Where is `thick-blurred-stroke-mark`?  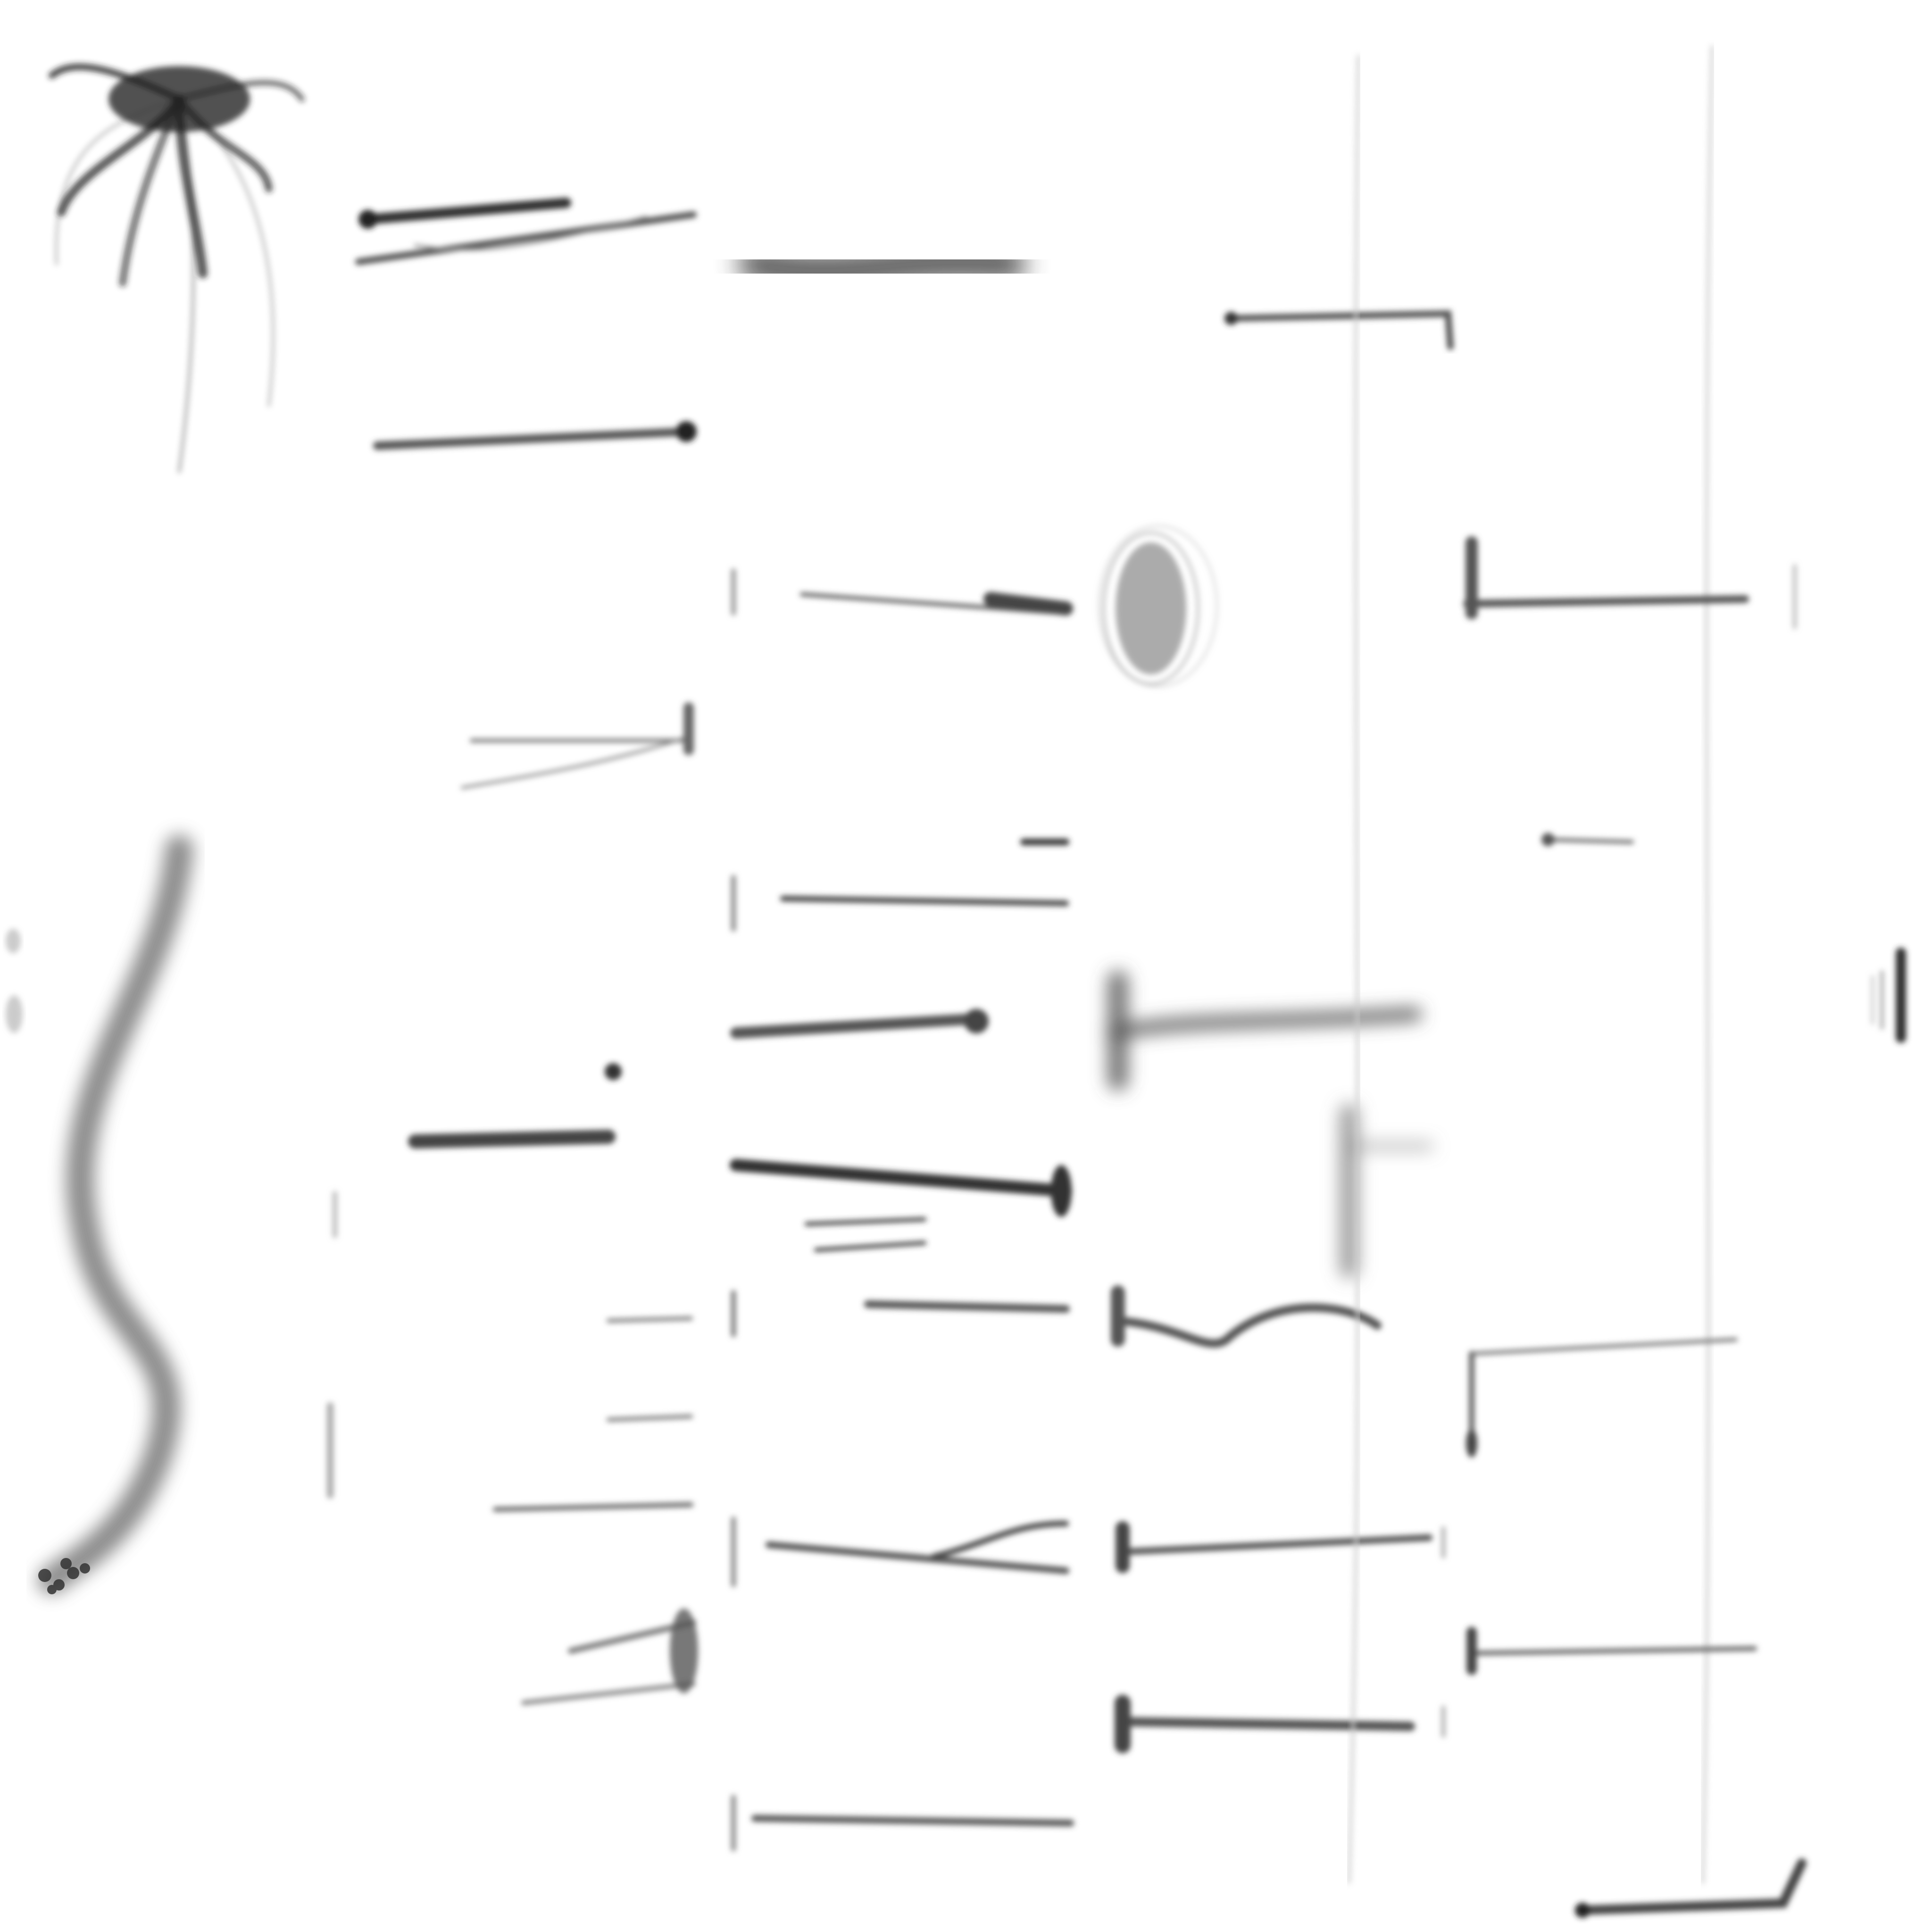 thick-blurred-stroke-mark is located at coordinates (882, 266).